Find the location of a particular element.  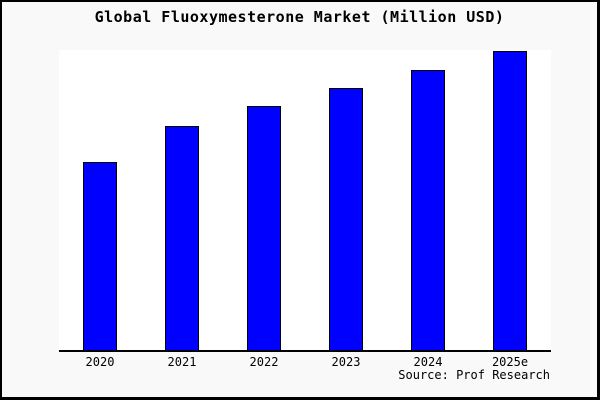

bar-2025e is located at coordinates (510, 200).